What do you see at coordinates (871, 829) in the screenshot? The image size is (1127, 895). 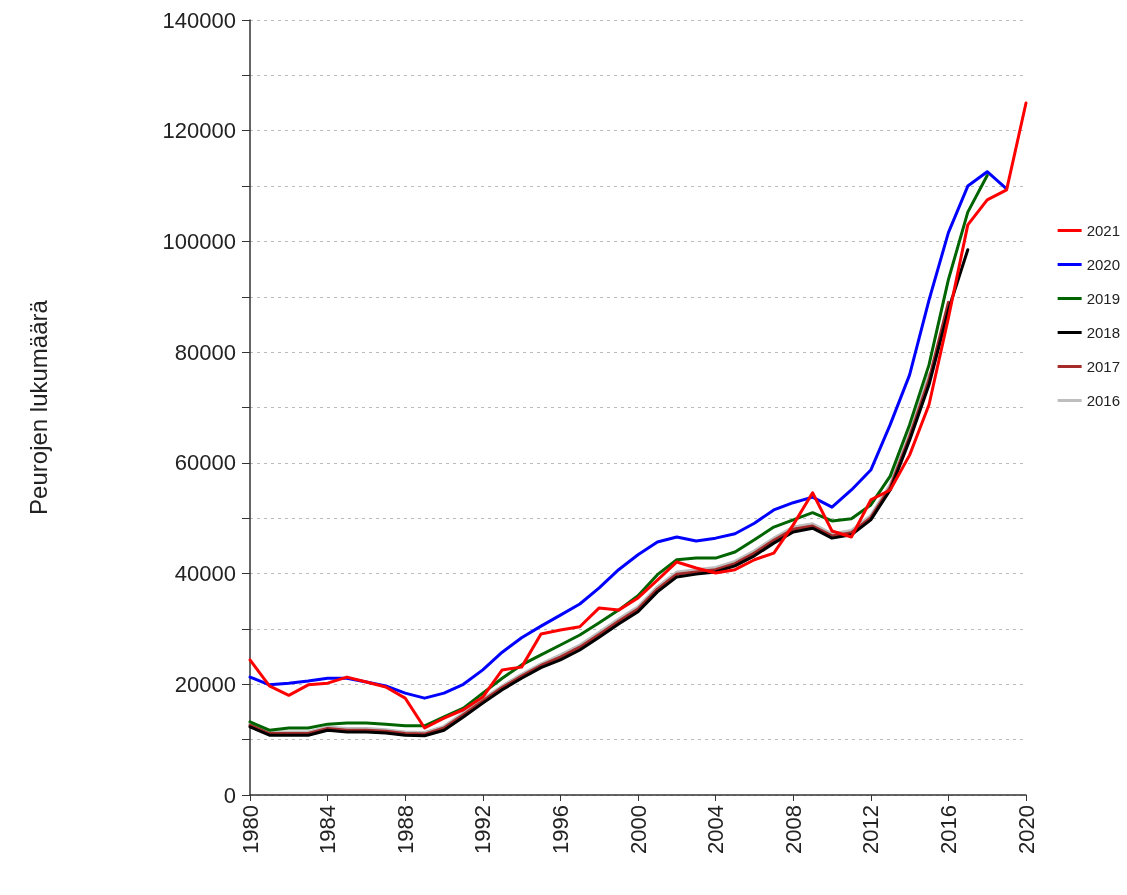 I see `x-tick-label: 2012` at bounding box center [871, 829].